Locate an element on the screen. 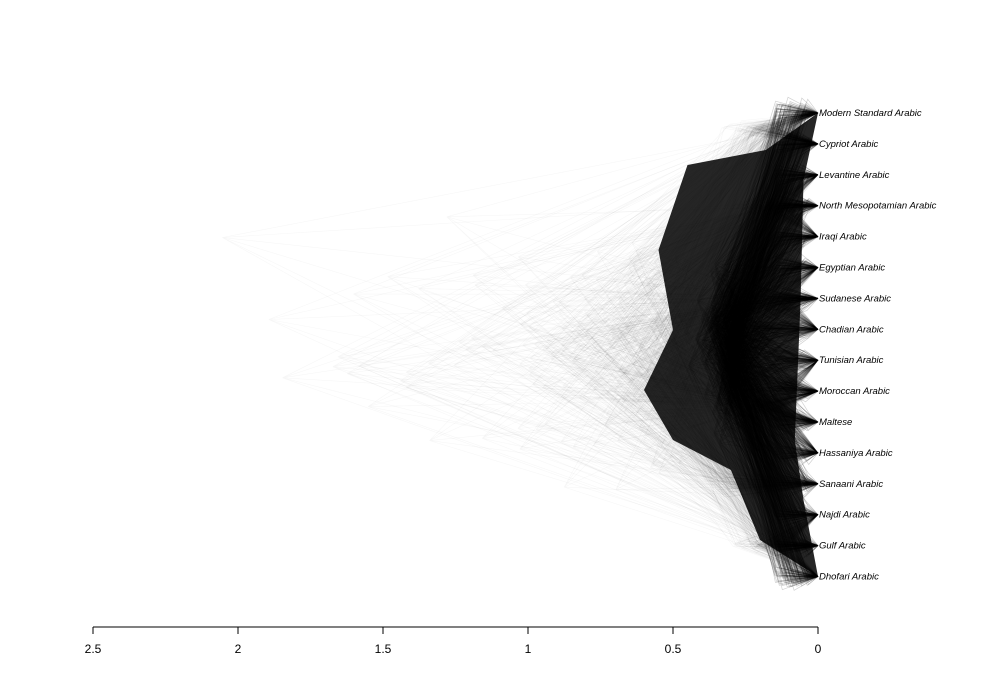  tip-label: Gulf Arabic is located at coordinates (842, 546).